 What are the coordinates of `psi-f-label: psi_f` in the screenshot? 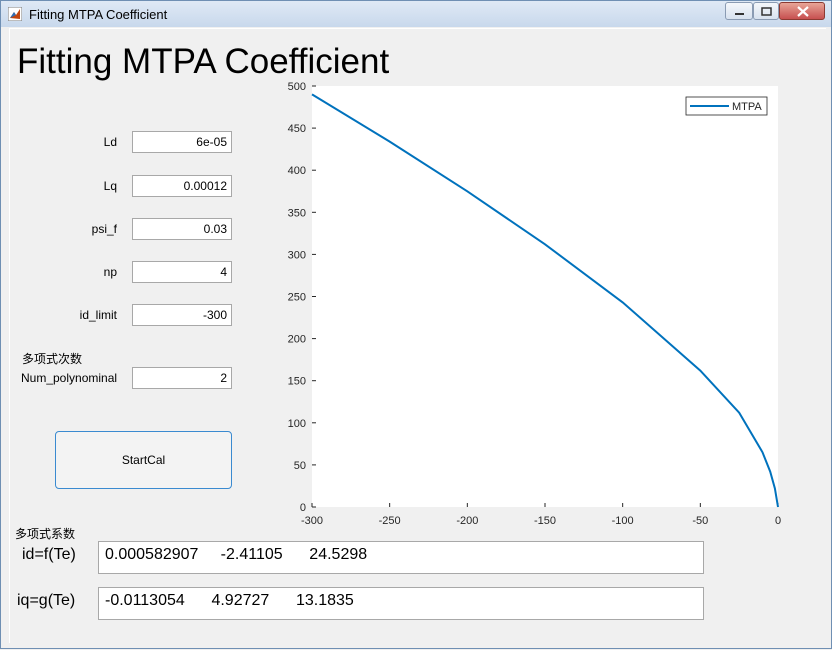 It's located at (104, 229).